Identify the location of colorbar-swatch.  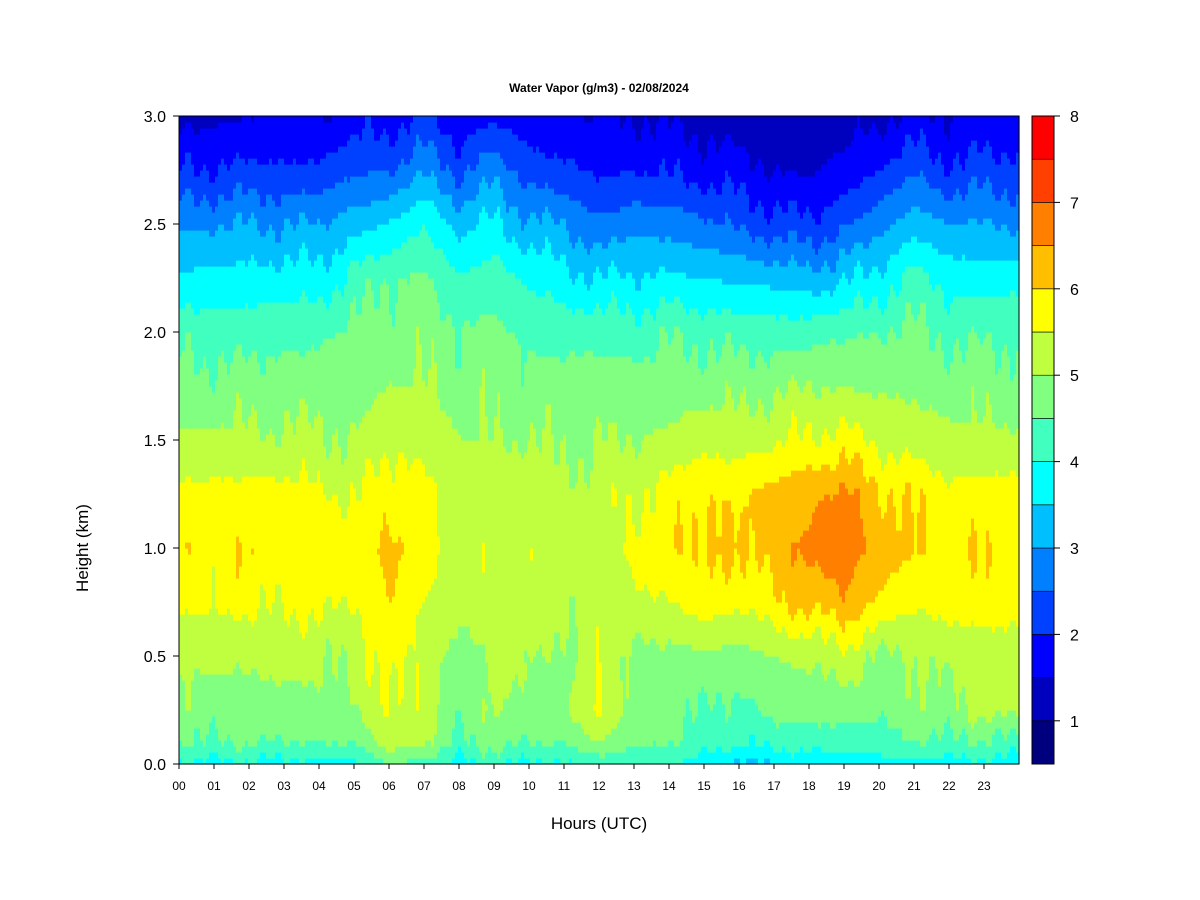
(1043, 224).